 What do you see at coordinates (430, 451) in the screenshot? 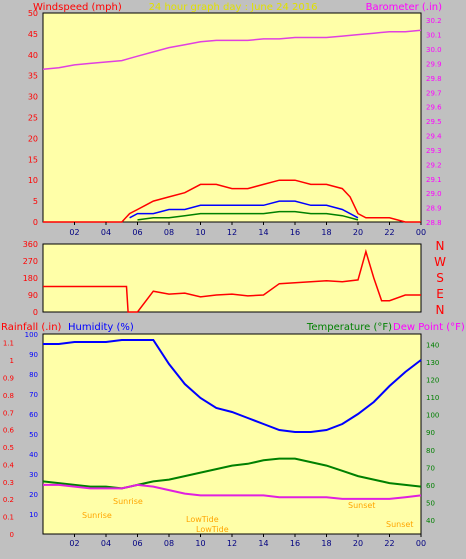
I see `temp-y-tick-80: 80` at bounding box center [430, 451].